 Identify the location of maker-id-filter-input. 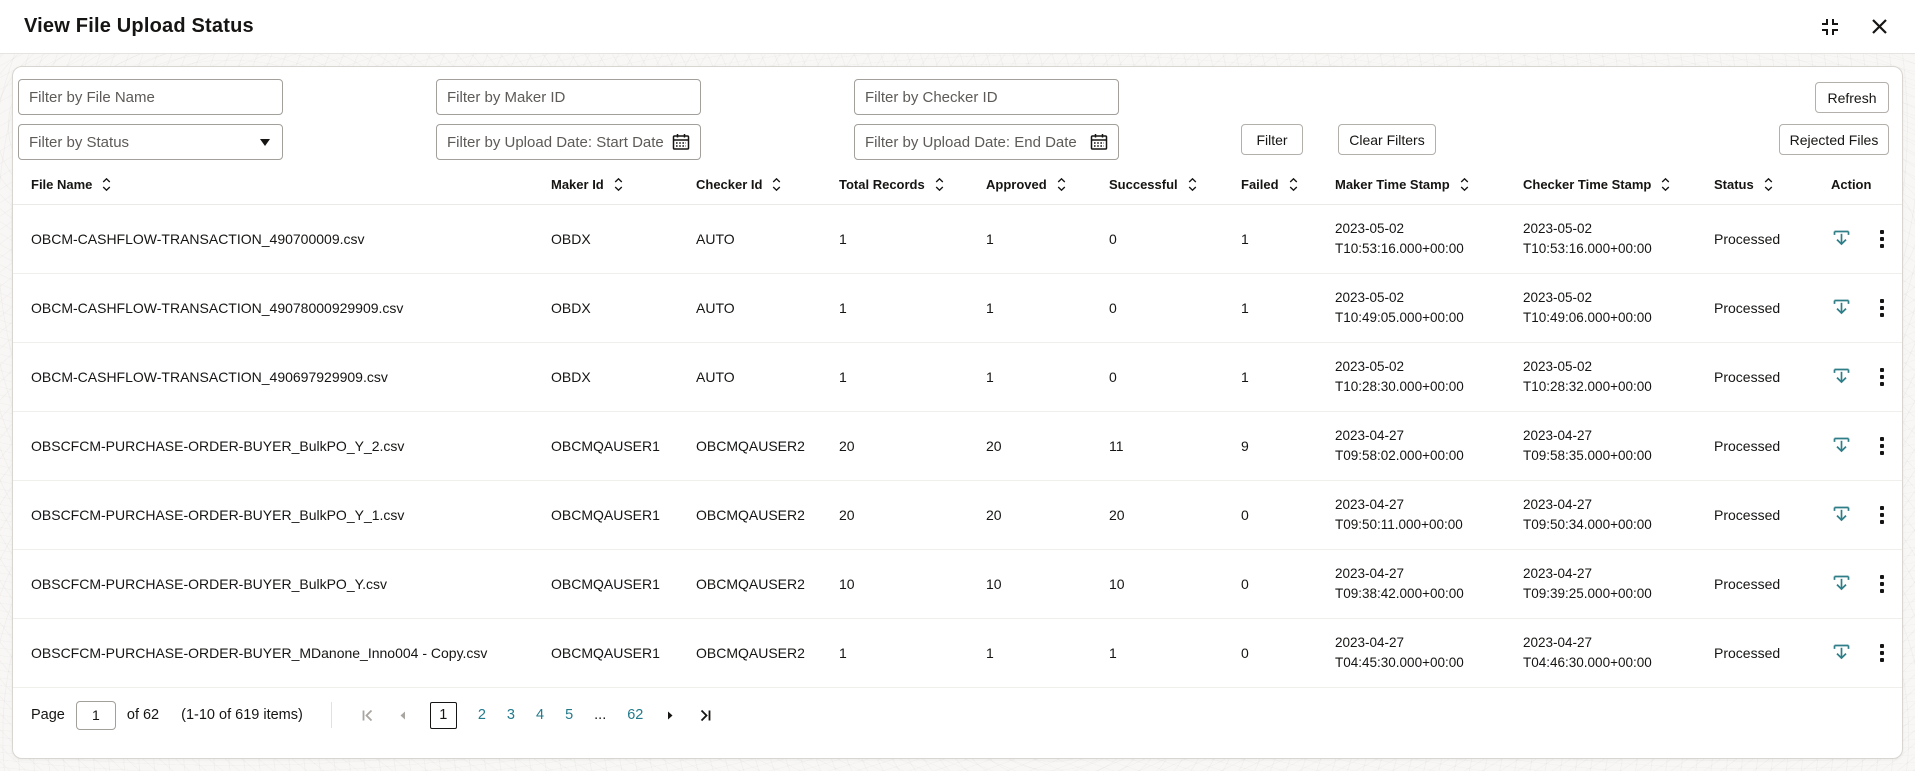
(568, 97).